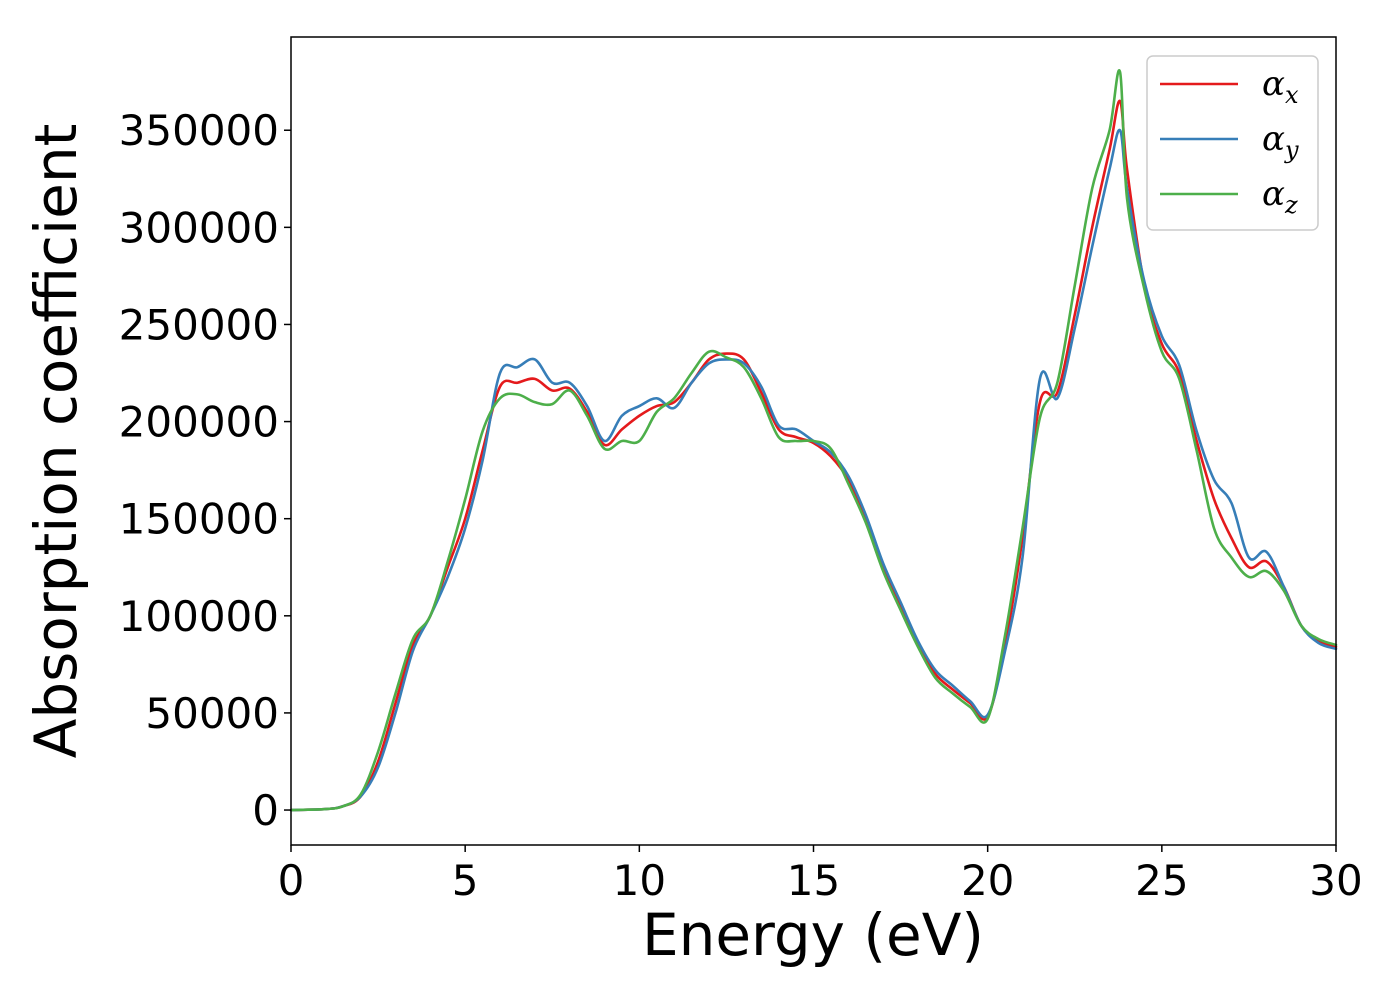  What do you see at coordinates (199, 616) in the screenshot?
I see `y-tick-label: 100000` at bounding box center [199, 616].